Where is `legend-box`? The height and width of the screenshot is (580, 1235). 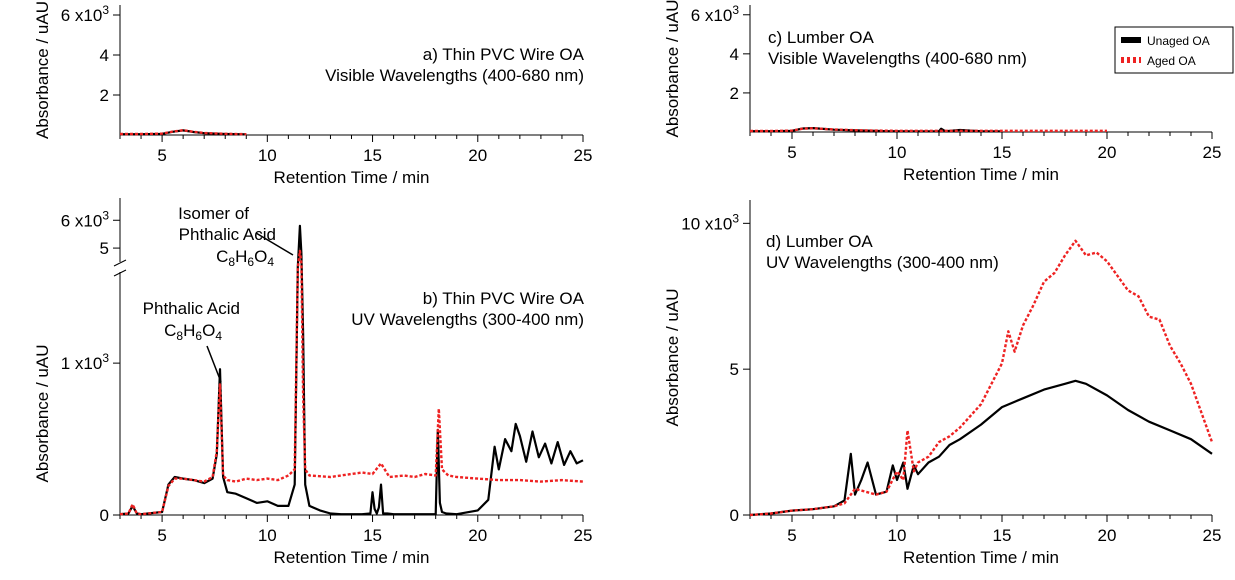 legend-box is located at coordinates (1174, 50).